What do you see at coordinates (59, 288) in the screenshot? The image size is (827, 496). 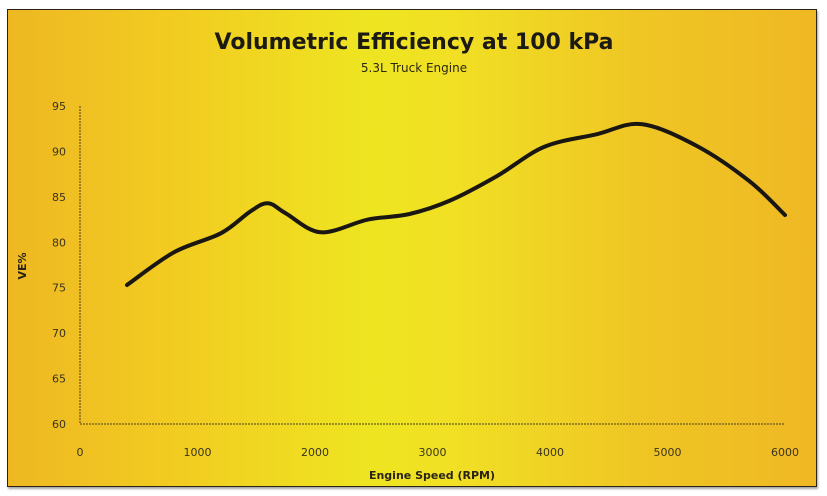 I see `y-tick-label: 75` at bounding box center [59, 288].